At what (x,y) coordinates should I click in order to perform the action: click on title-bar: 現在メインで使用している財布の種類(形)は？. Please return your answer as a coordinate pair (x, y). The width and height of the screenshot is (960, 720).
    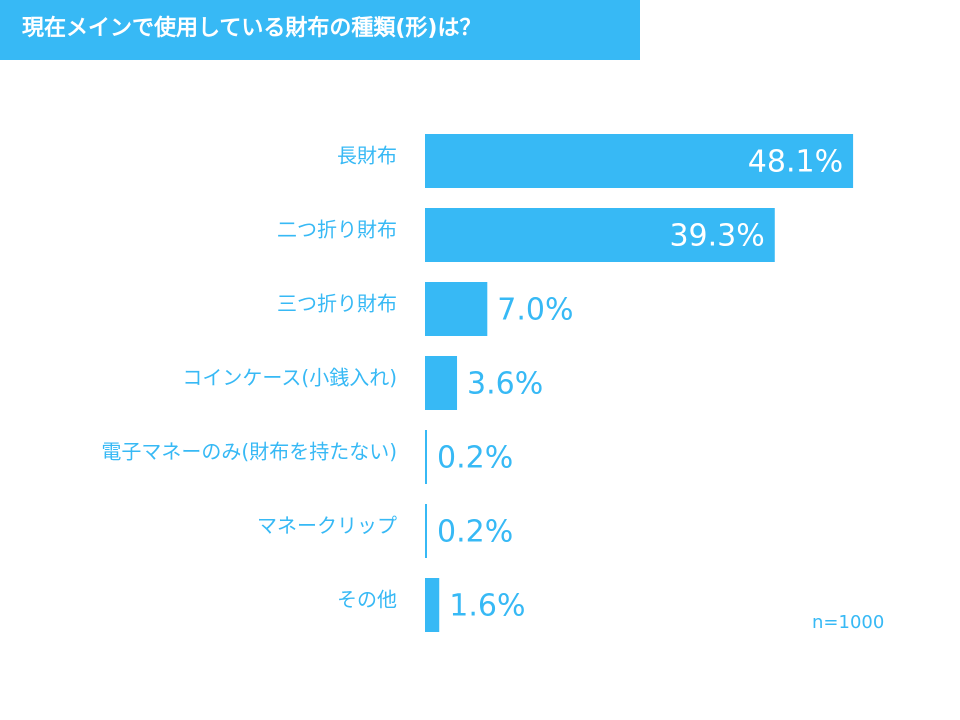
    Looking at the image, I should click on (320, 30).